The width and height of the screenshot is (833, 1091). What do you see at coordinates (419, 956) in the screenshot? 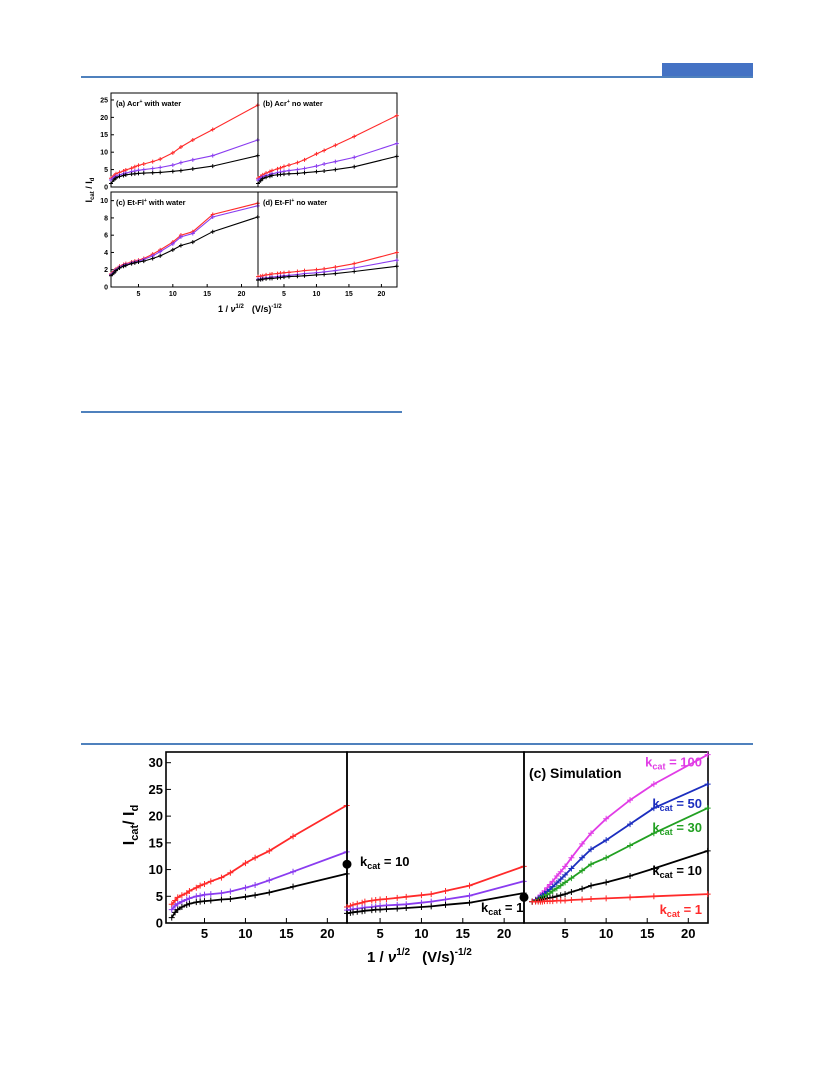
I see `fig2-xlabel: 1 / ν1/2 (V/s)-1/2` at bounding box center [419, 956].